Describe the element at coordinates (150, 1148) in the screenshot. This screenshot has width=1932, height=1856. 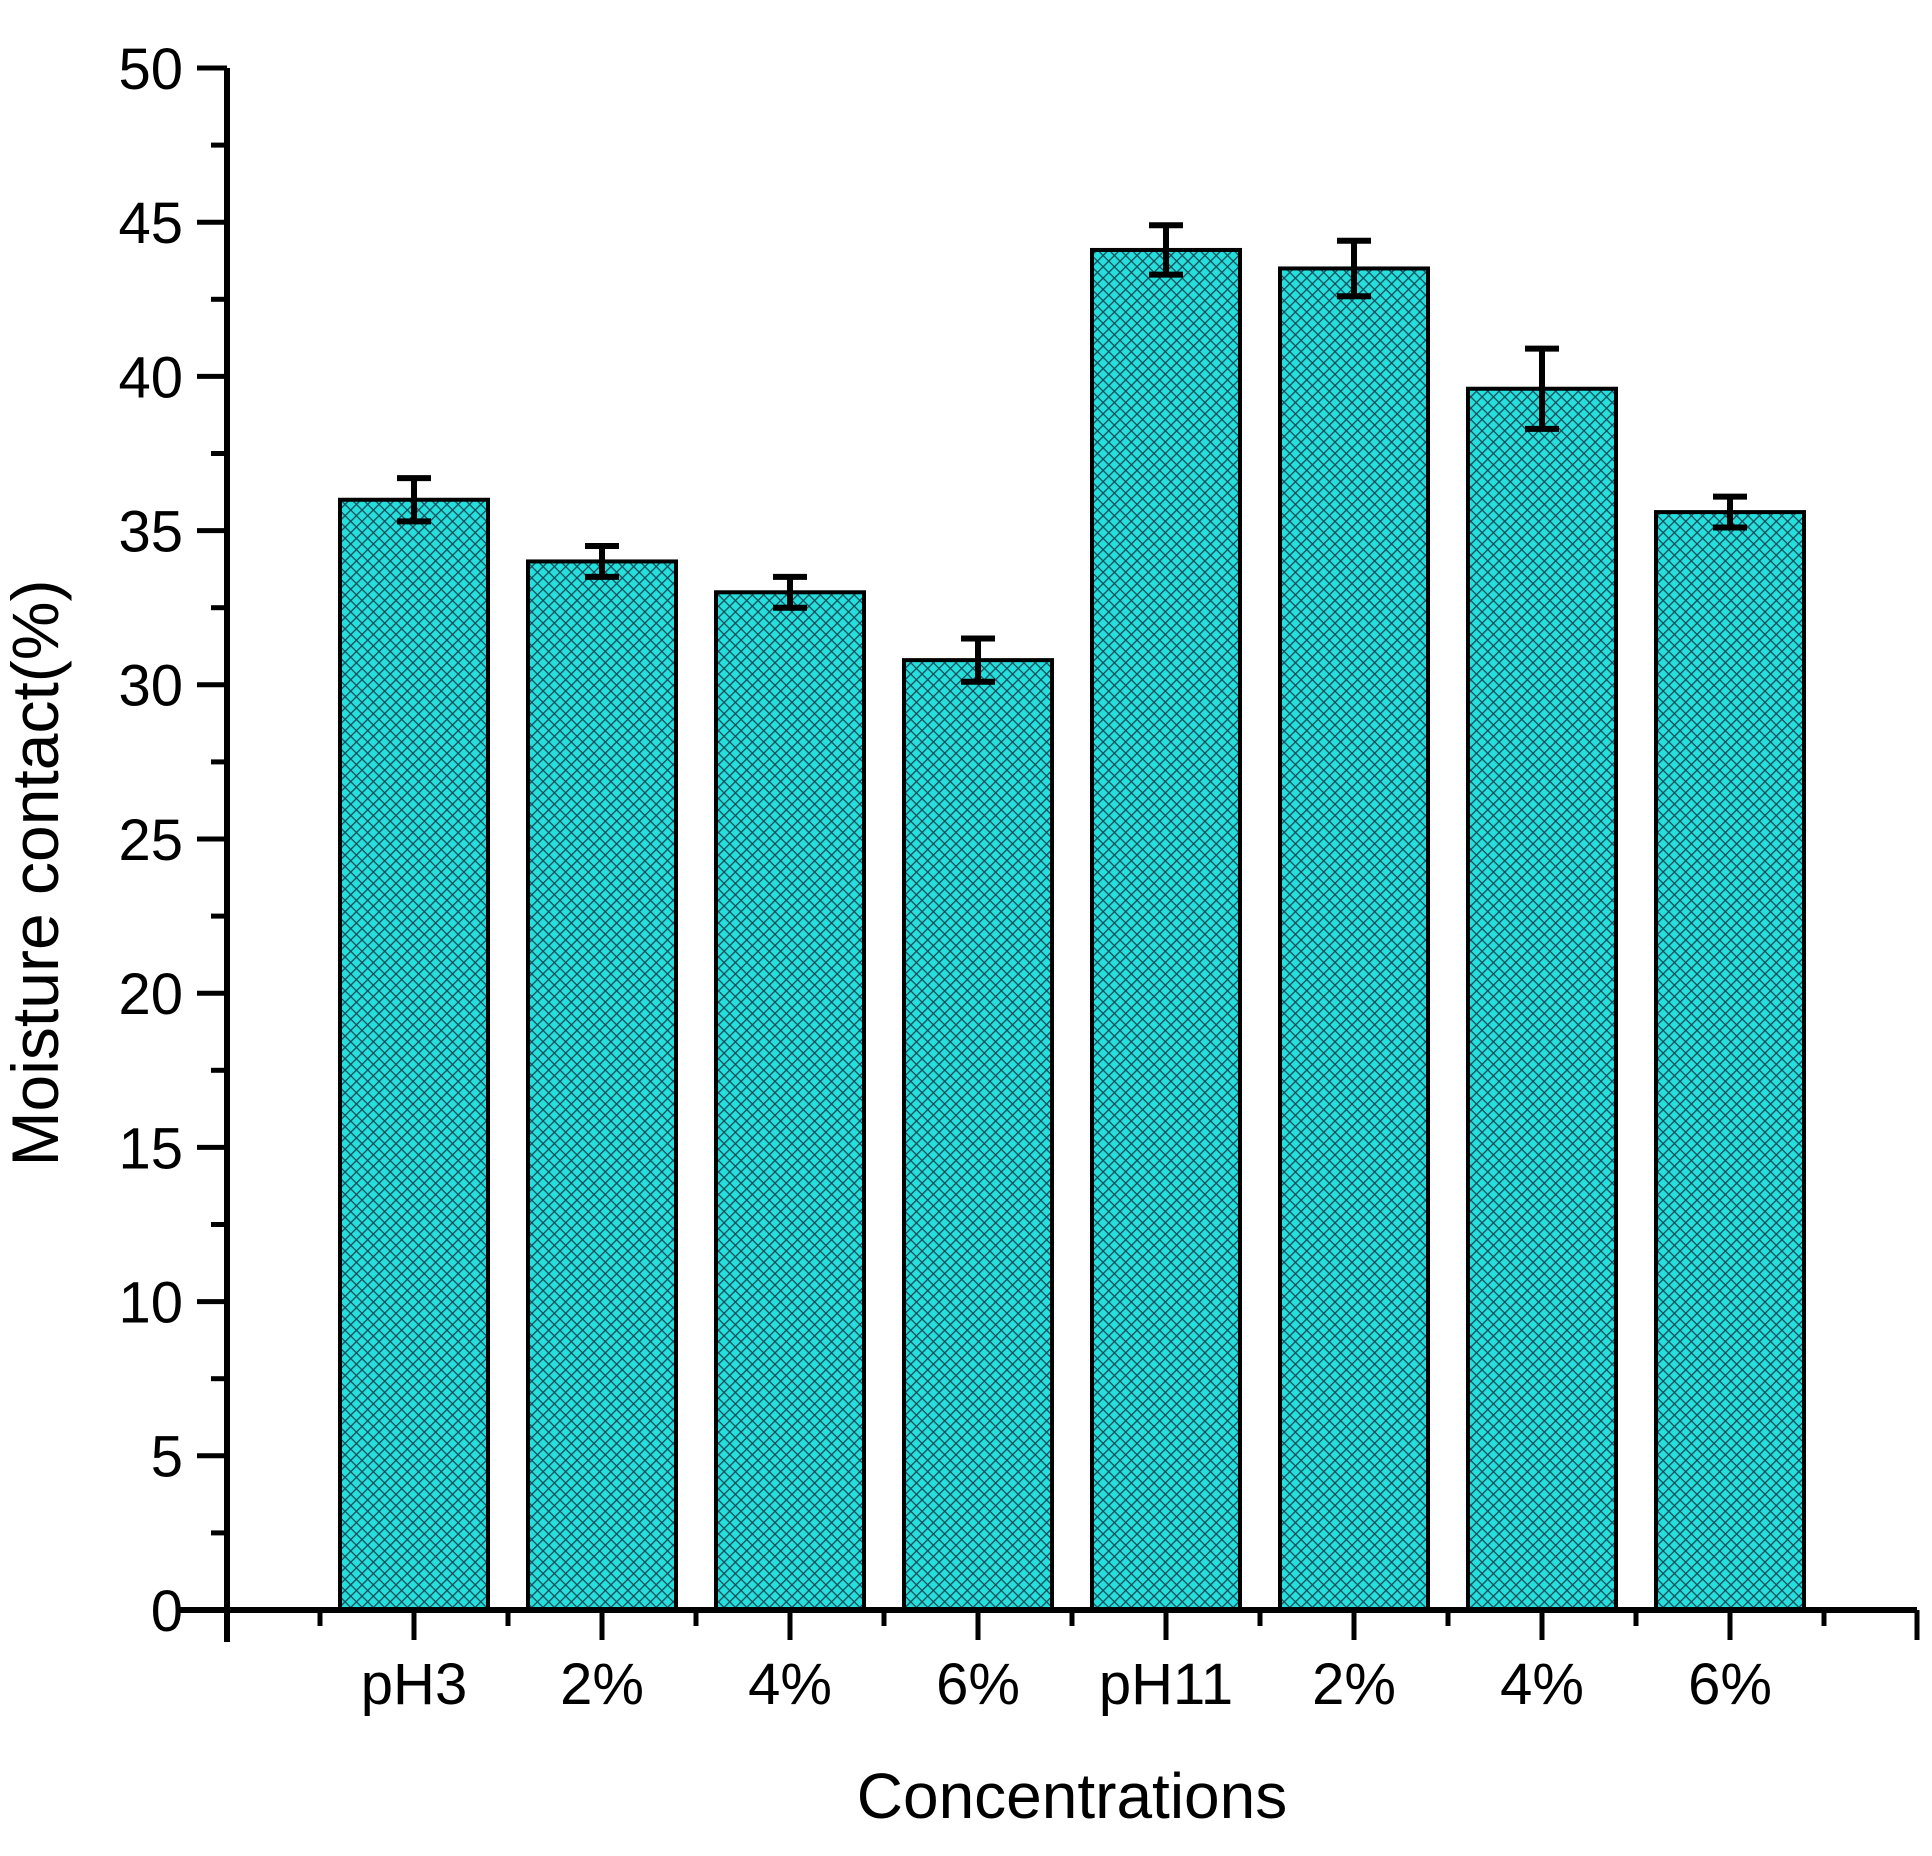
I see `y-tick-label: 15` at that location.